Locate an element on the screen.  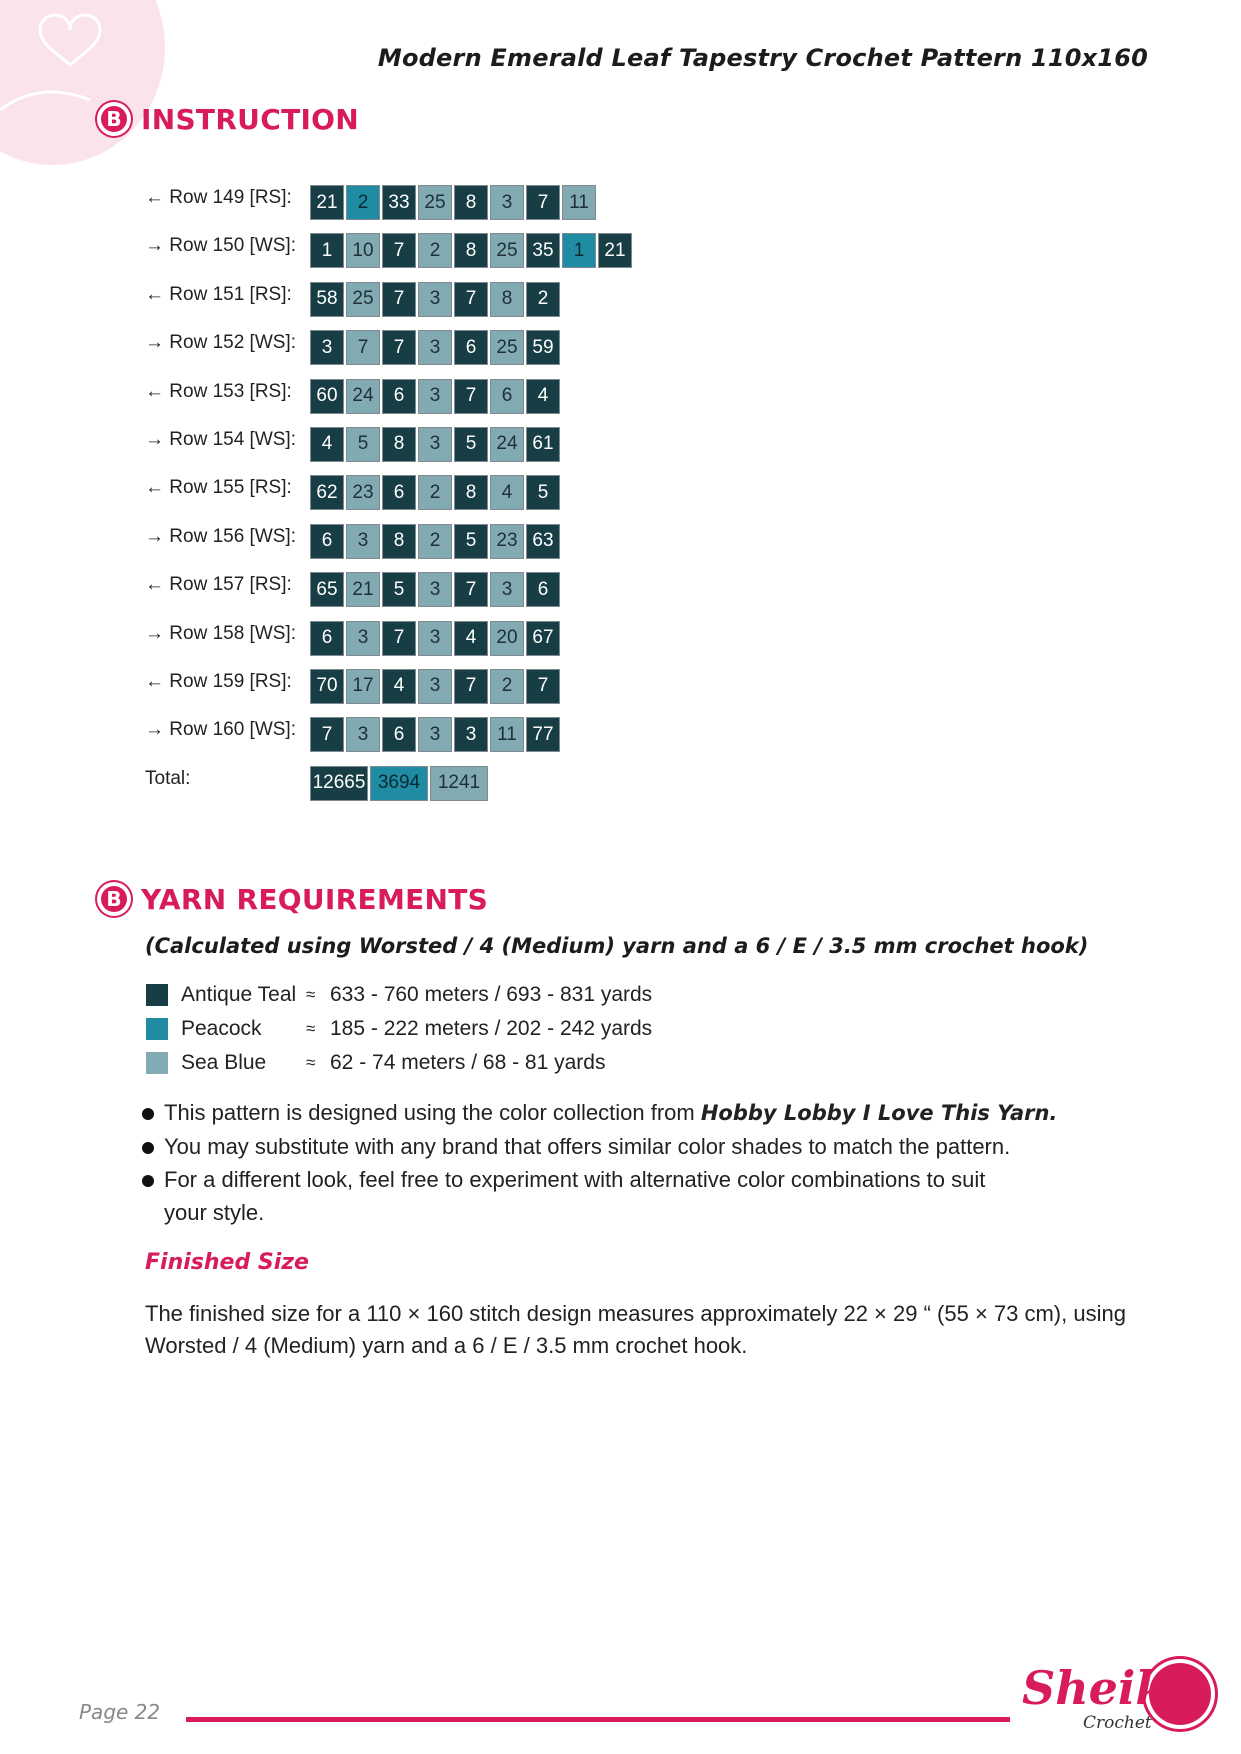
yarn-color-name: Sea Blue is located at coordinates (224, 1062).